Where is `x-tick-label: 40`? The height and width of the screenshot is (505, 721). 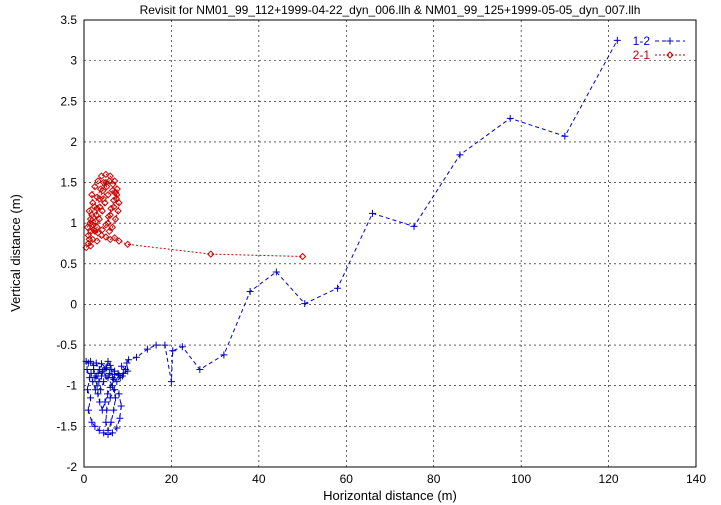
x-tick-label: 40 is located at coordinates (259, 479).